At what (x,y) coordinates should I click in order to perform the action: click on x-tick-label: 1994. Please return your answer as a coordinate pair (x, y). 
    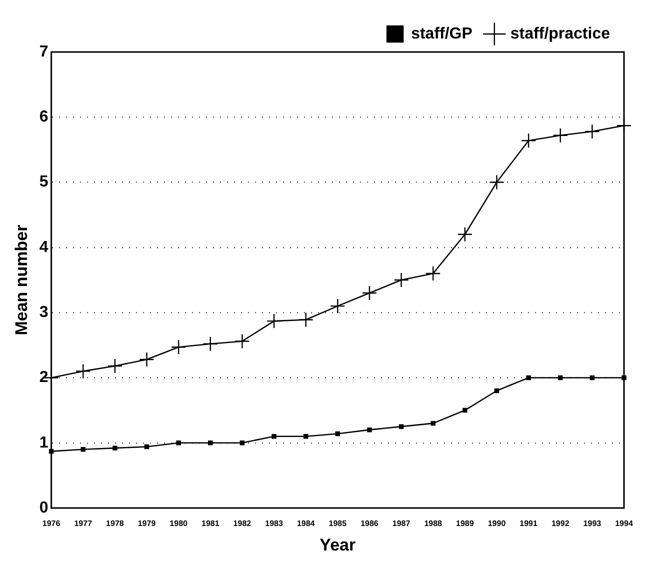
    Looking at the image, I should click on (624, 523).